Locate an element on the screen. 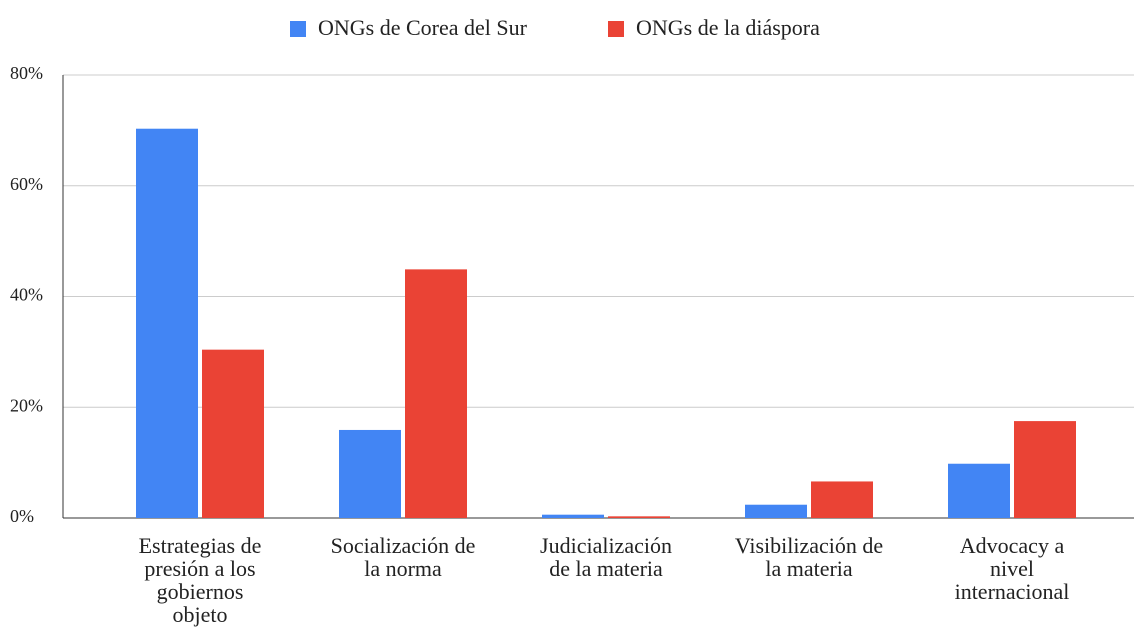  y-tick-label: 60% is located at coordinates (26, 184).